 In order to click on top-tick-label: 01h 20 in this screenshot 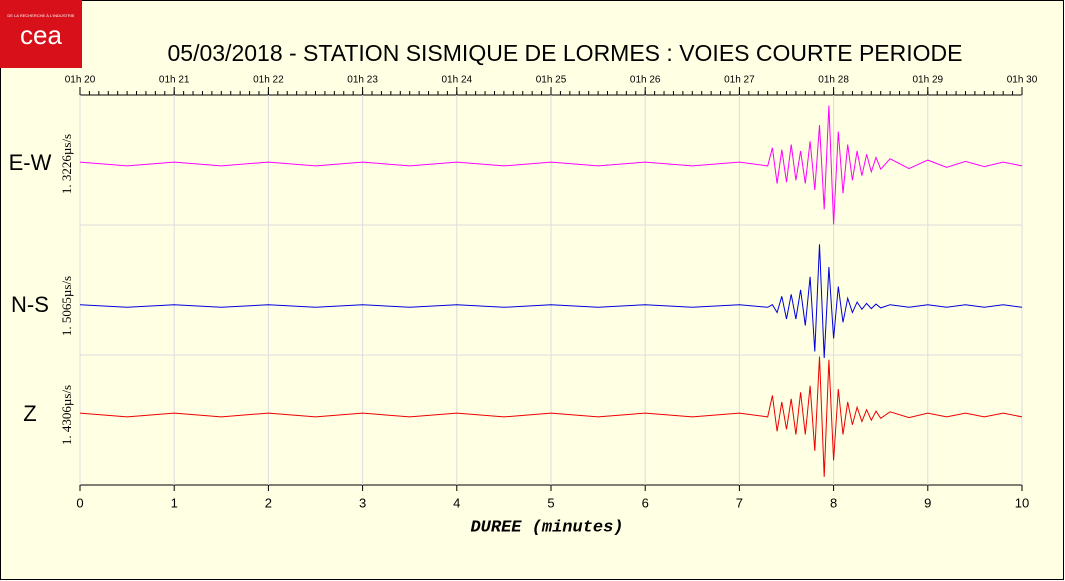, I will do `click(80, 80)`.